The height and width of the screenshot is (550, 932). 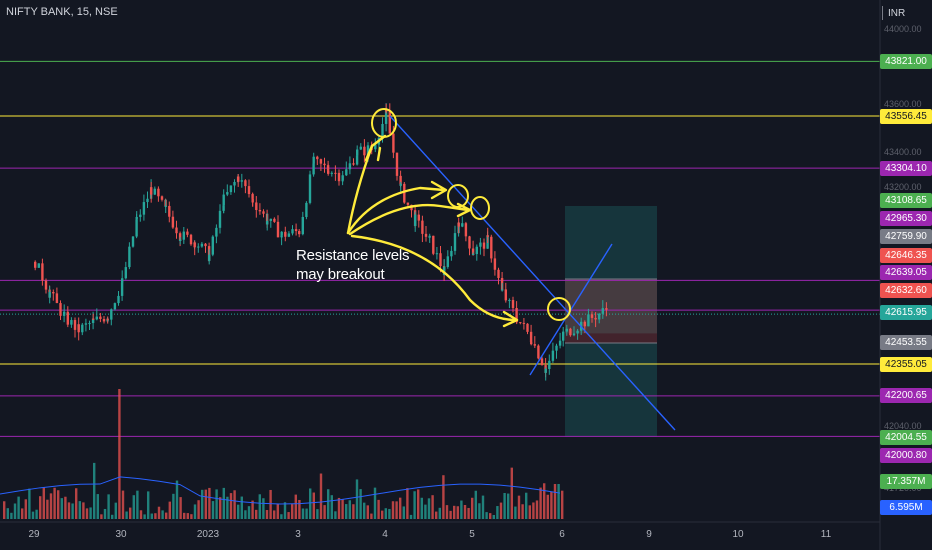 I want to click on price-label-badge: 42639.05, so click(x=906, y=272).